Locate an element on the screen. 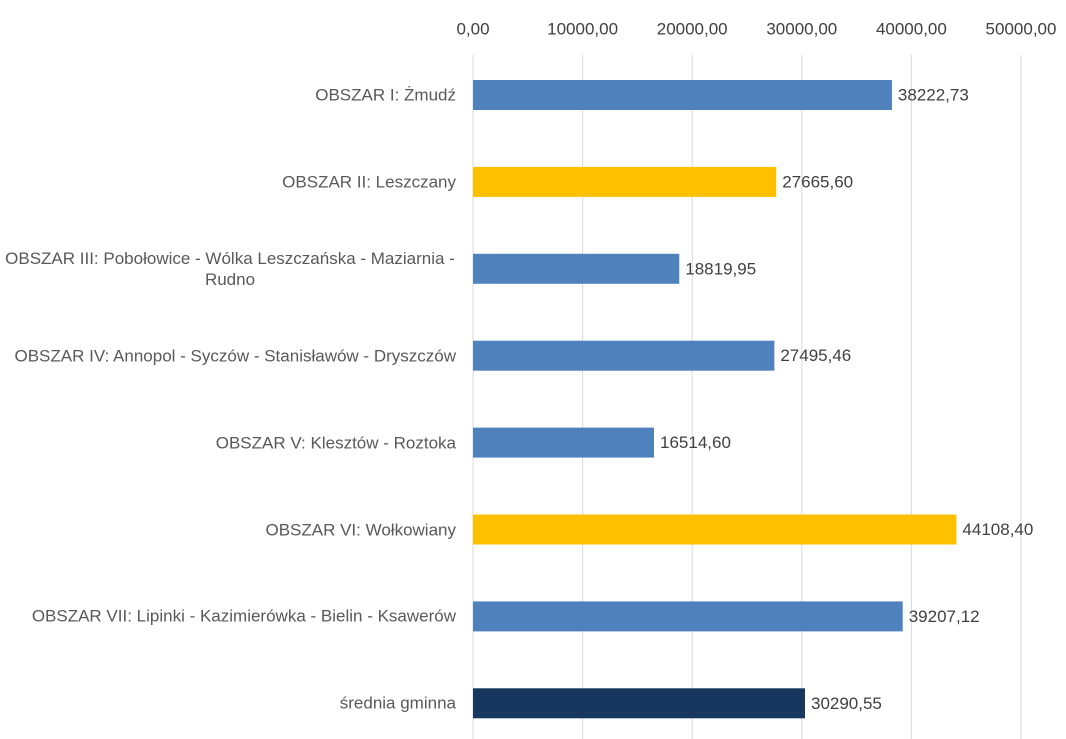 This screenshot has width=1066, height=739. data-label: 27665,60 is located at coordinates (817, 181).